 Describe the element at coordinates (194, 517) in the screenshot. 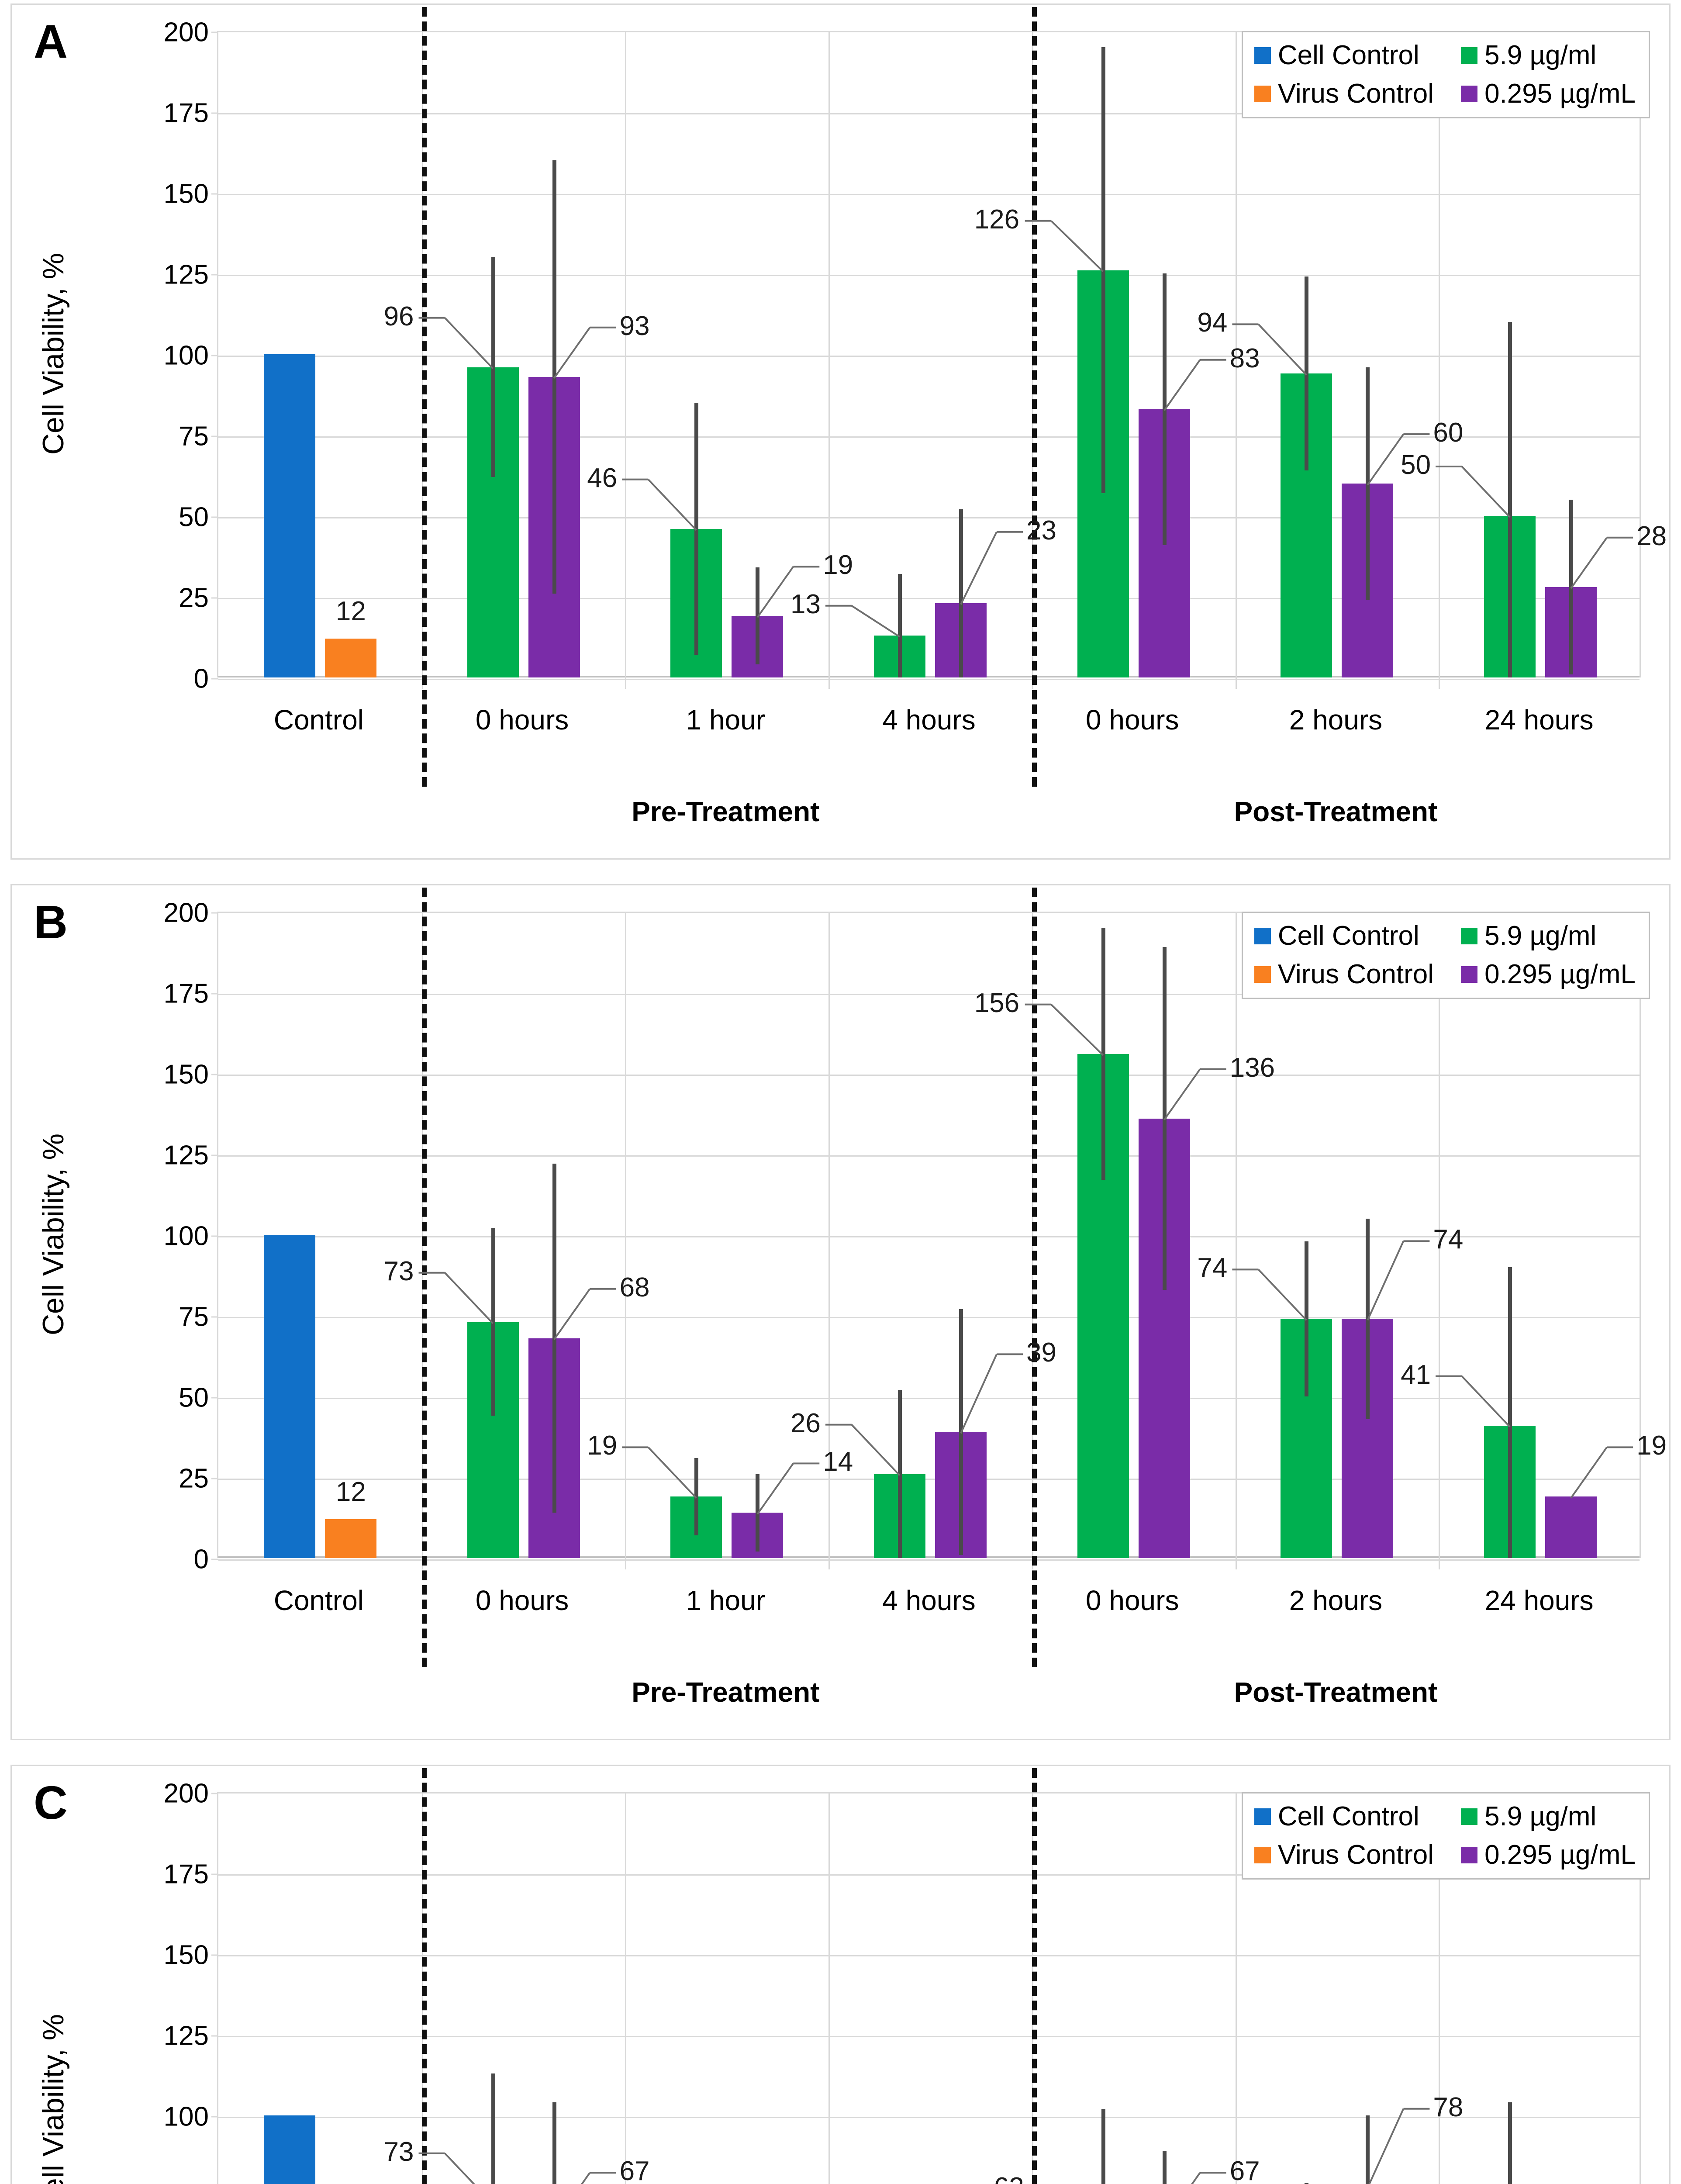

I see `y-tick-label: 50` at that location.